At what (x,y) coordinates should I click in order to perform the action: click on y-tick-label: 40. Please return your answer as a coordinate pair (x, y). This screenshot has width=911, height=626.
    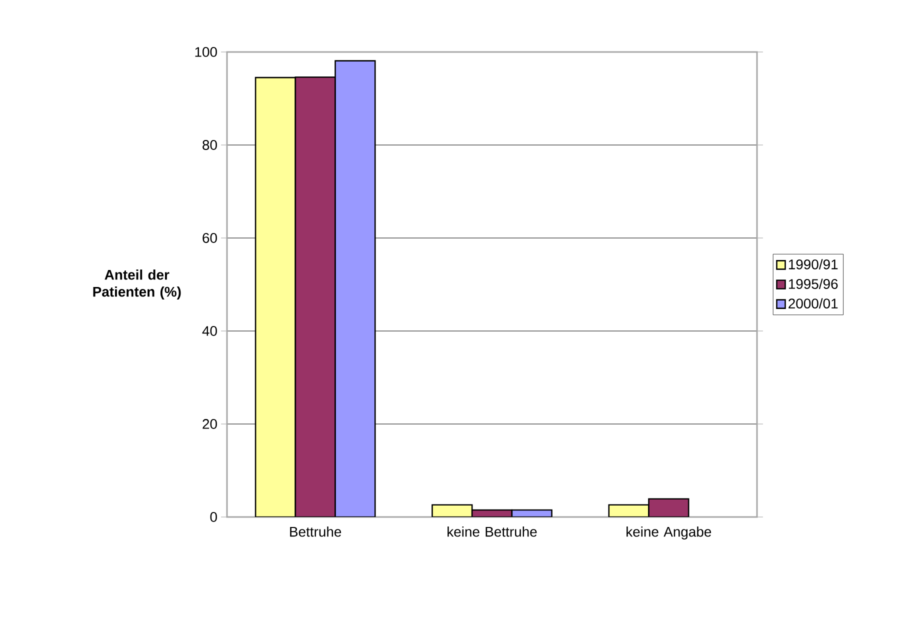
    Looking at the image, I should click on (209, 331).